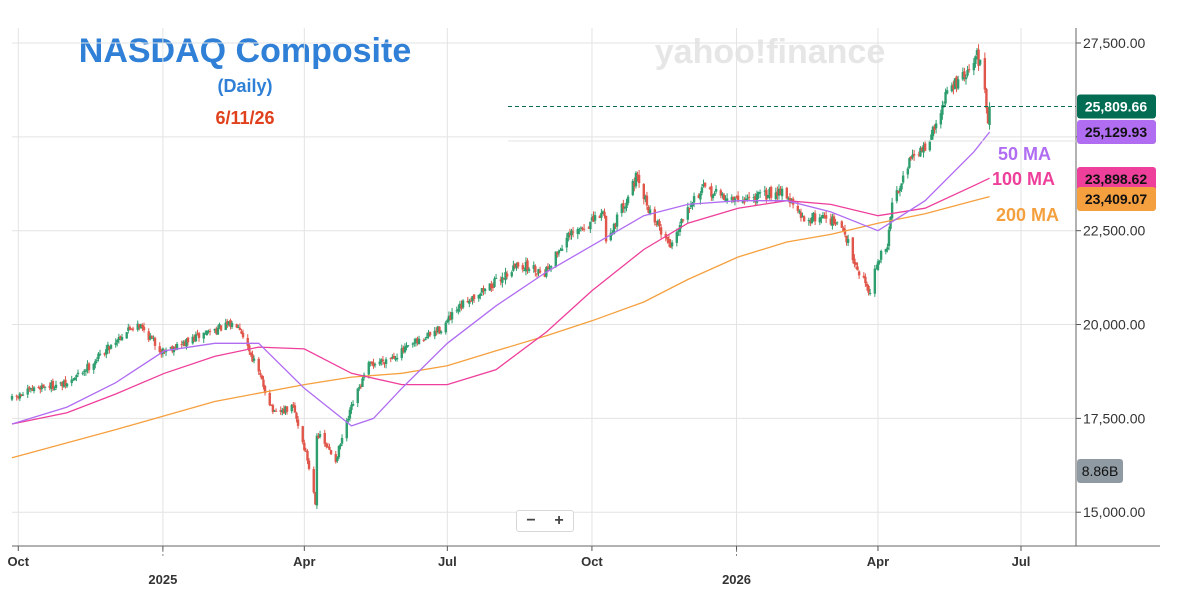 The height and width of the screenshot is (589, 1186). Describe the element at coordinates (736, 579) in the screenshot. I see `x-year-label: 2026` at that location.